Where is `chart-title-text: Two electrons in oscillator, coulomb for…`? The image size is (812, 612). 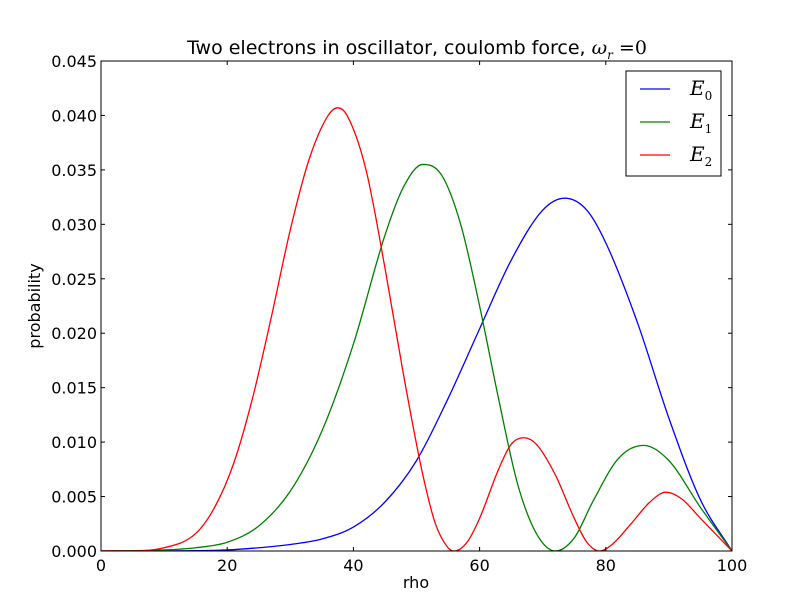 chart-title-text: Two electrons in oscillator, coulomb for… is located at coordinates (389, 48).